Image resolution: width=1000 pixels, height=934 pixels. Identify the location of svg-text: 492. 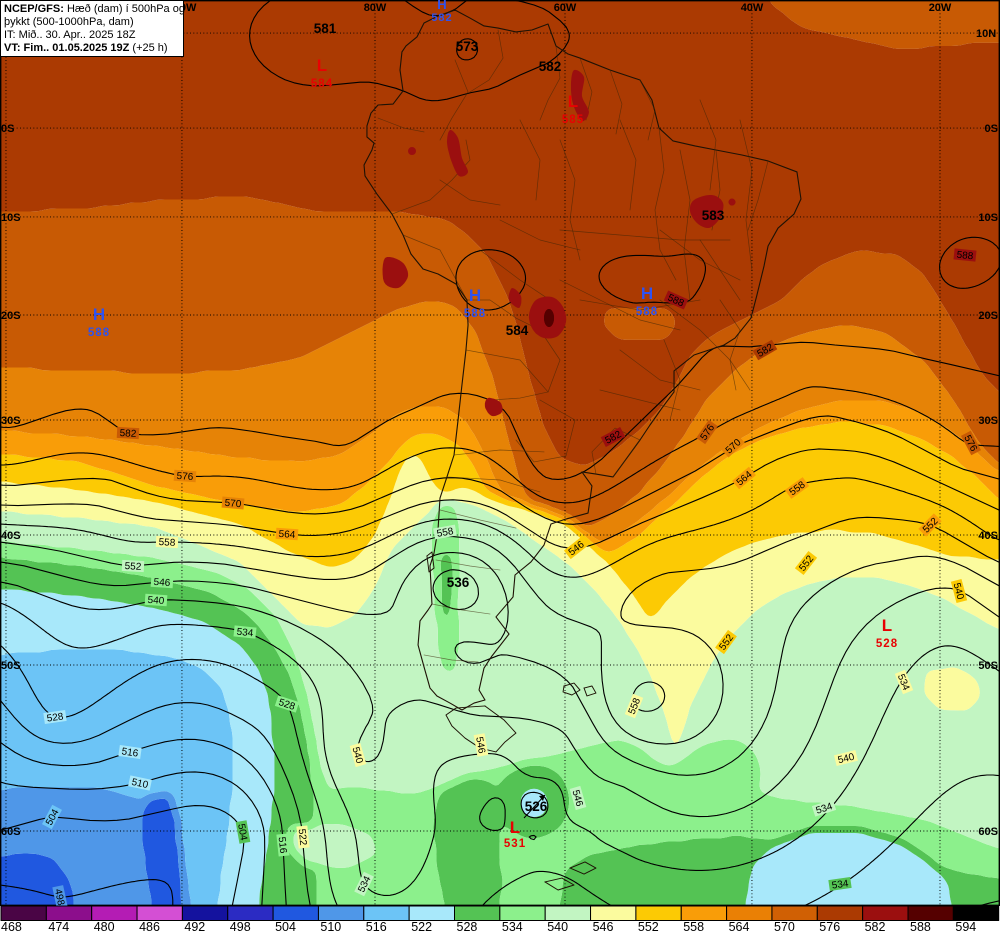
(194, 927).